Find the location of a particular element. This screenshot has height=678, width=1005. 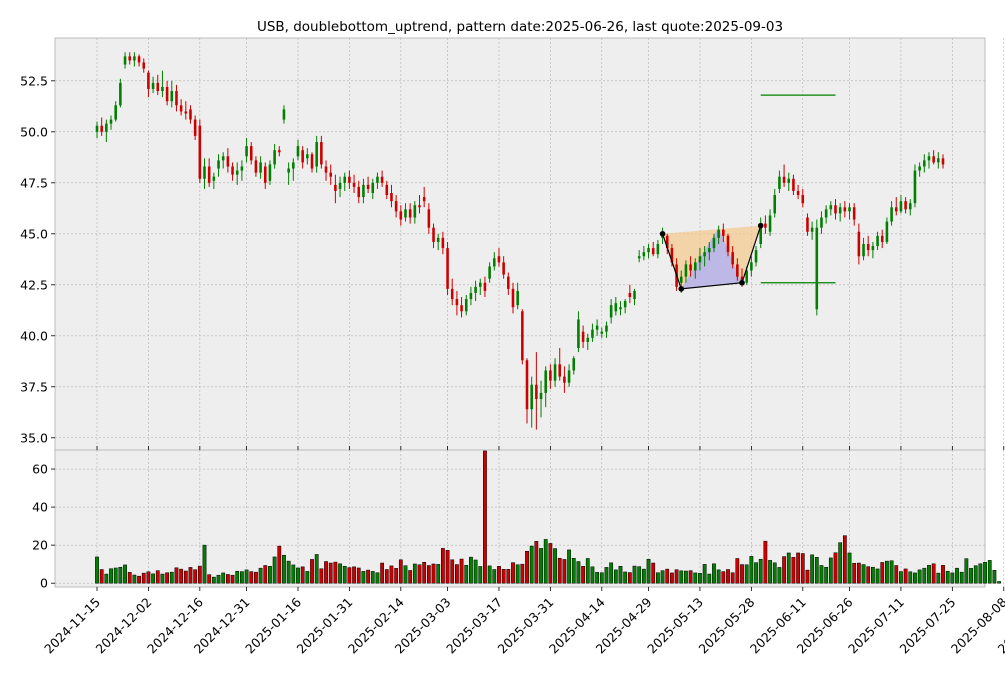

volume-tick-label: 0 is located at coordinates (44, 583).